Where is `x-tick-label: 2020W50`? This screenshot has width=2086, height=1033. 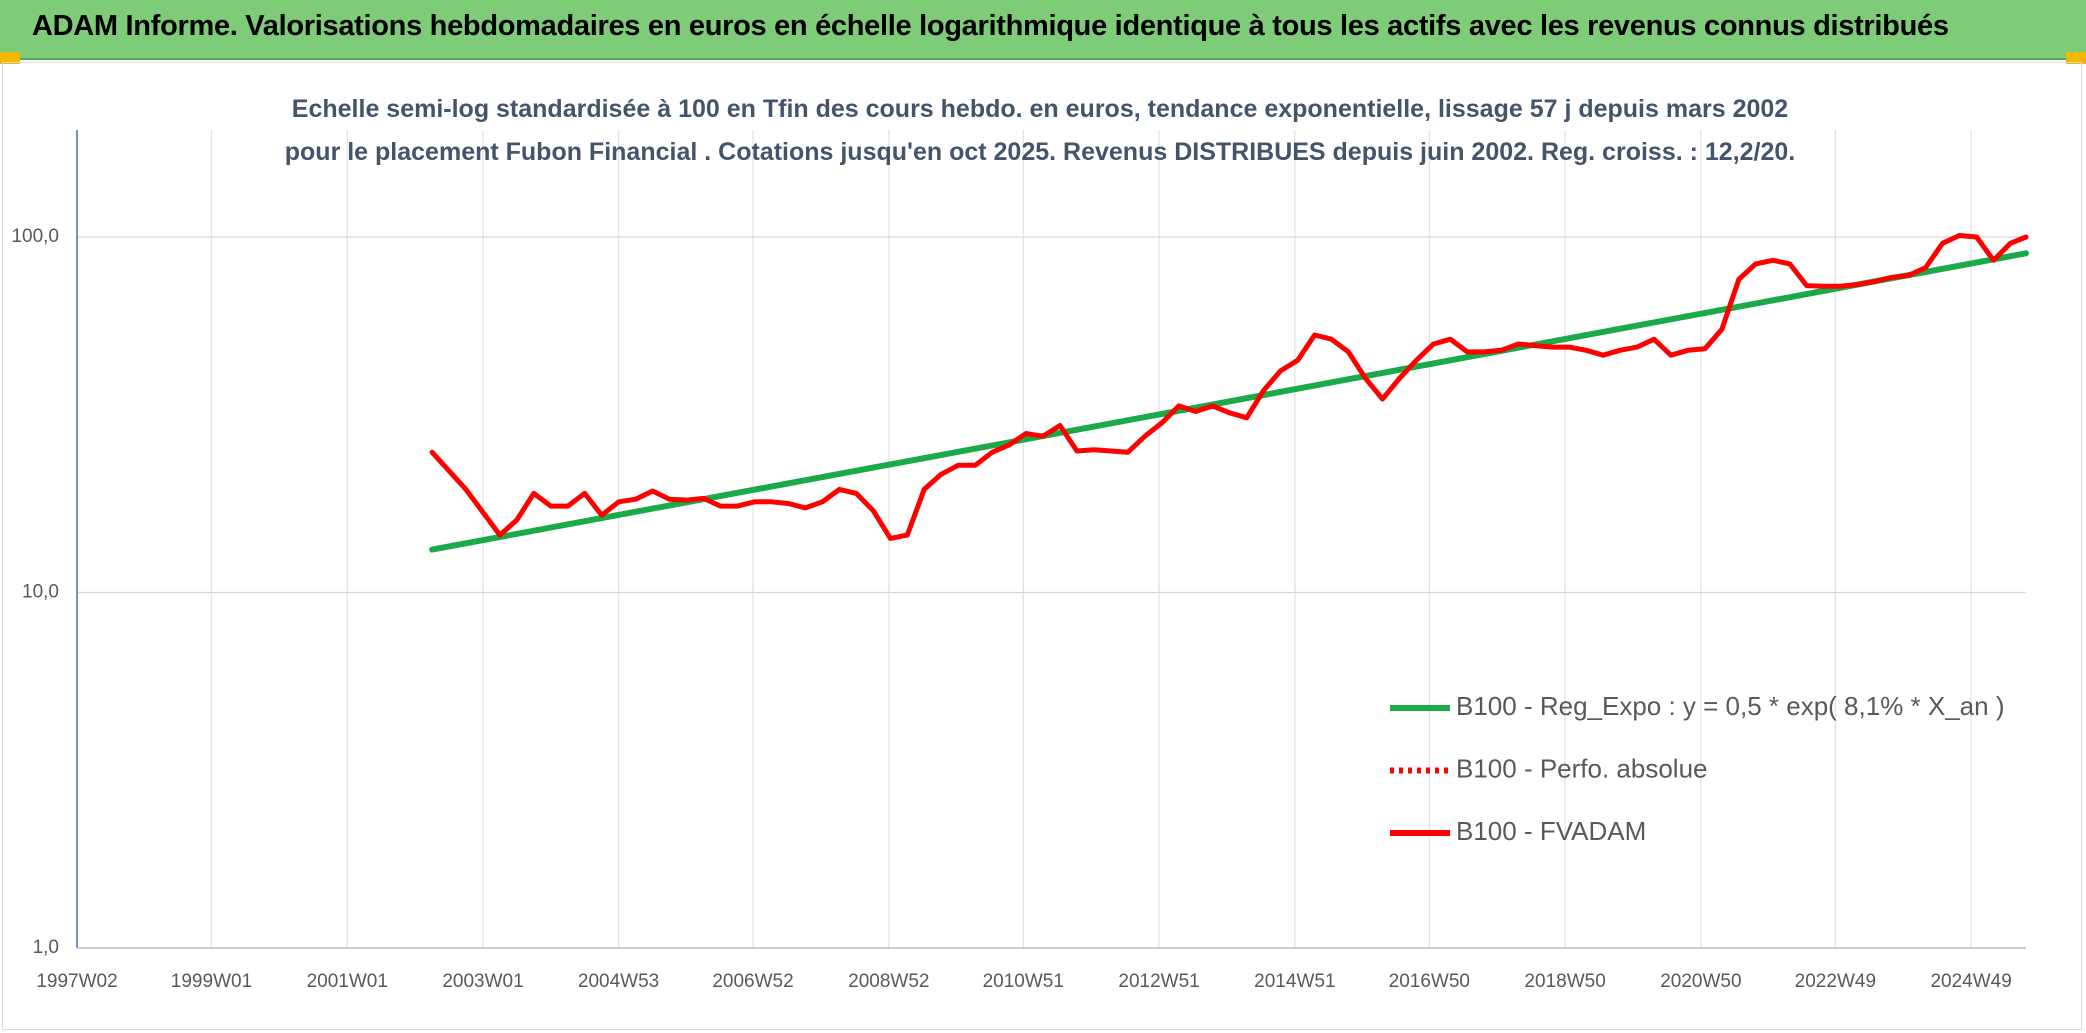
x-tick-label: 2020W50 is located at coordinates (1700, 981).